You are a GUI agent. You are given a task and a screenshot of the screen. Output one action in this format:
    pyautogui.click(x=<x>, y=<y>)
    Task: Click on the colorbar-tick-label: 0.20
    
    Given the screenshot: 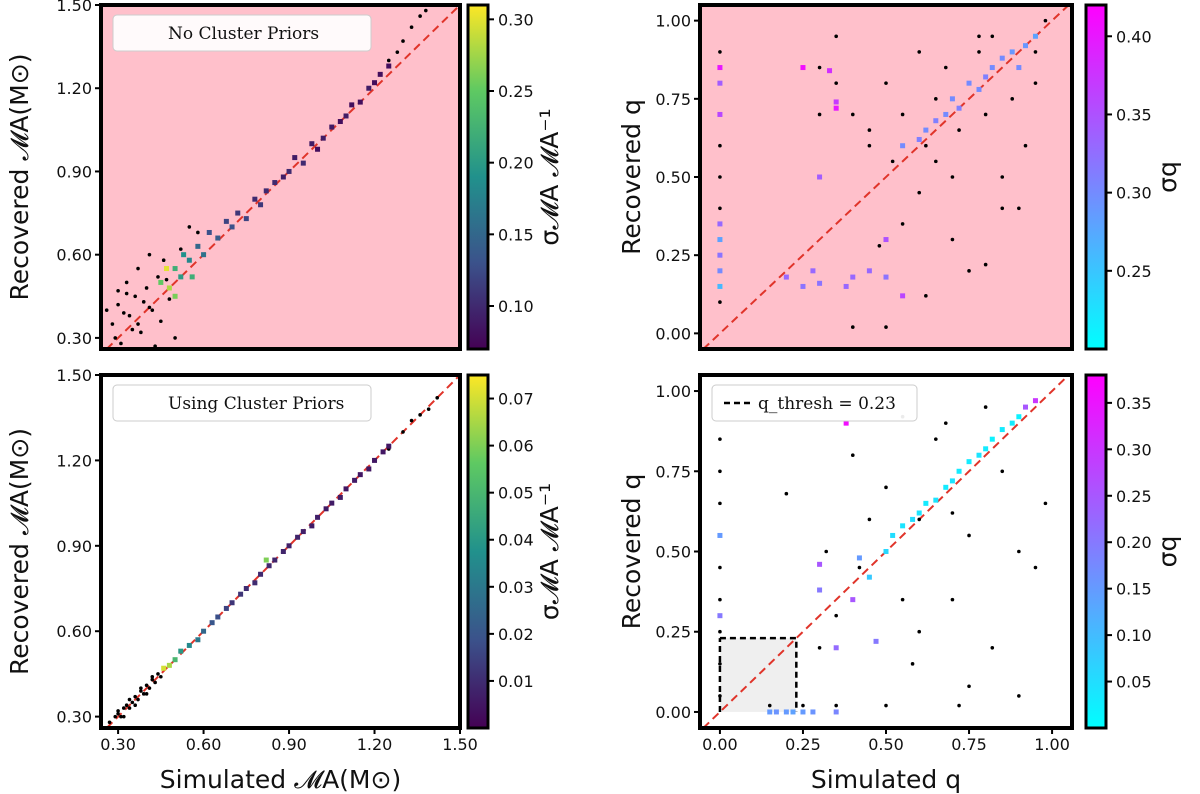 What is the action you would take?
    pyautogui.click(x=1134, y=542)
    